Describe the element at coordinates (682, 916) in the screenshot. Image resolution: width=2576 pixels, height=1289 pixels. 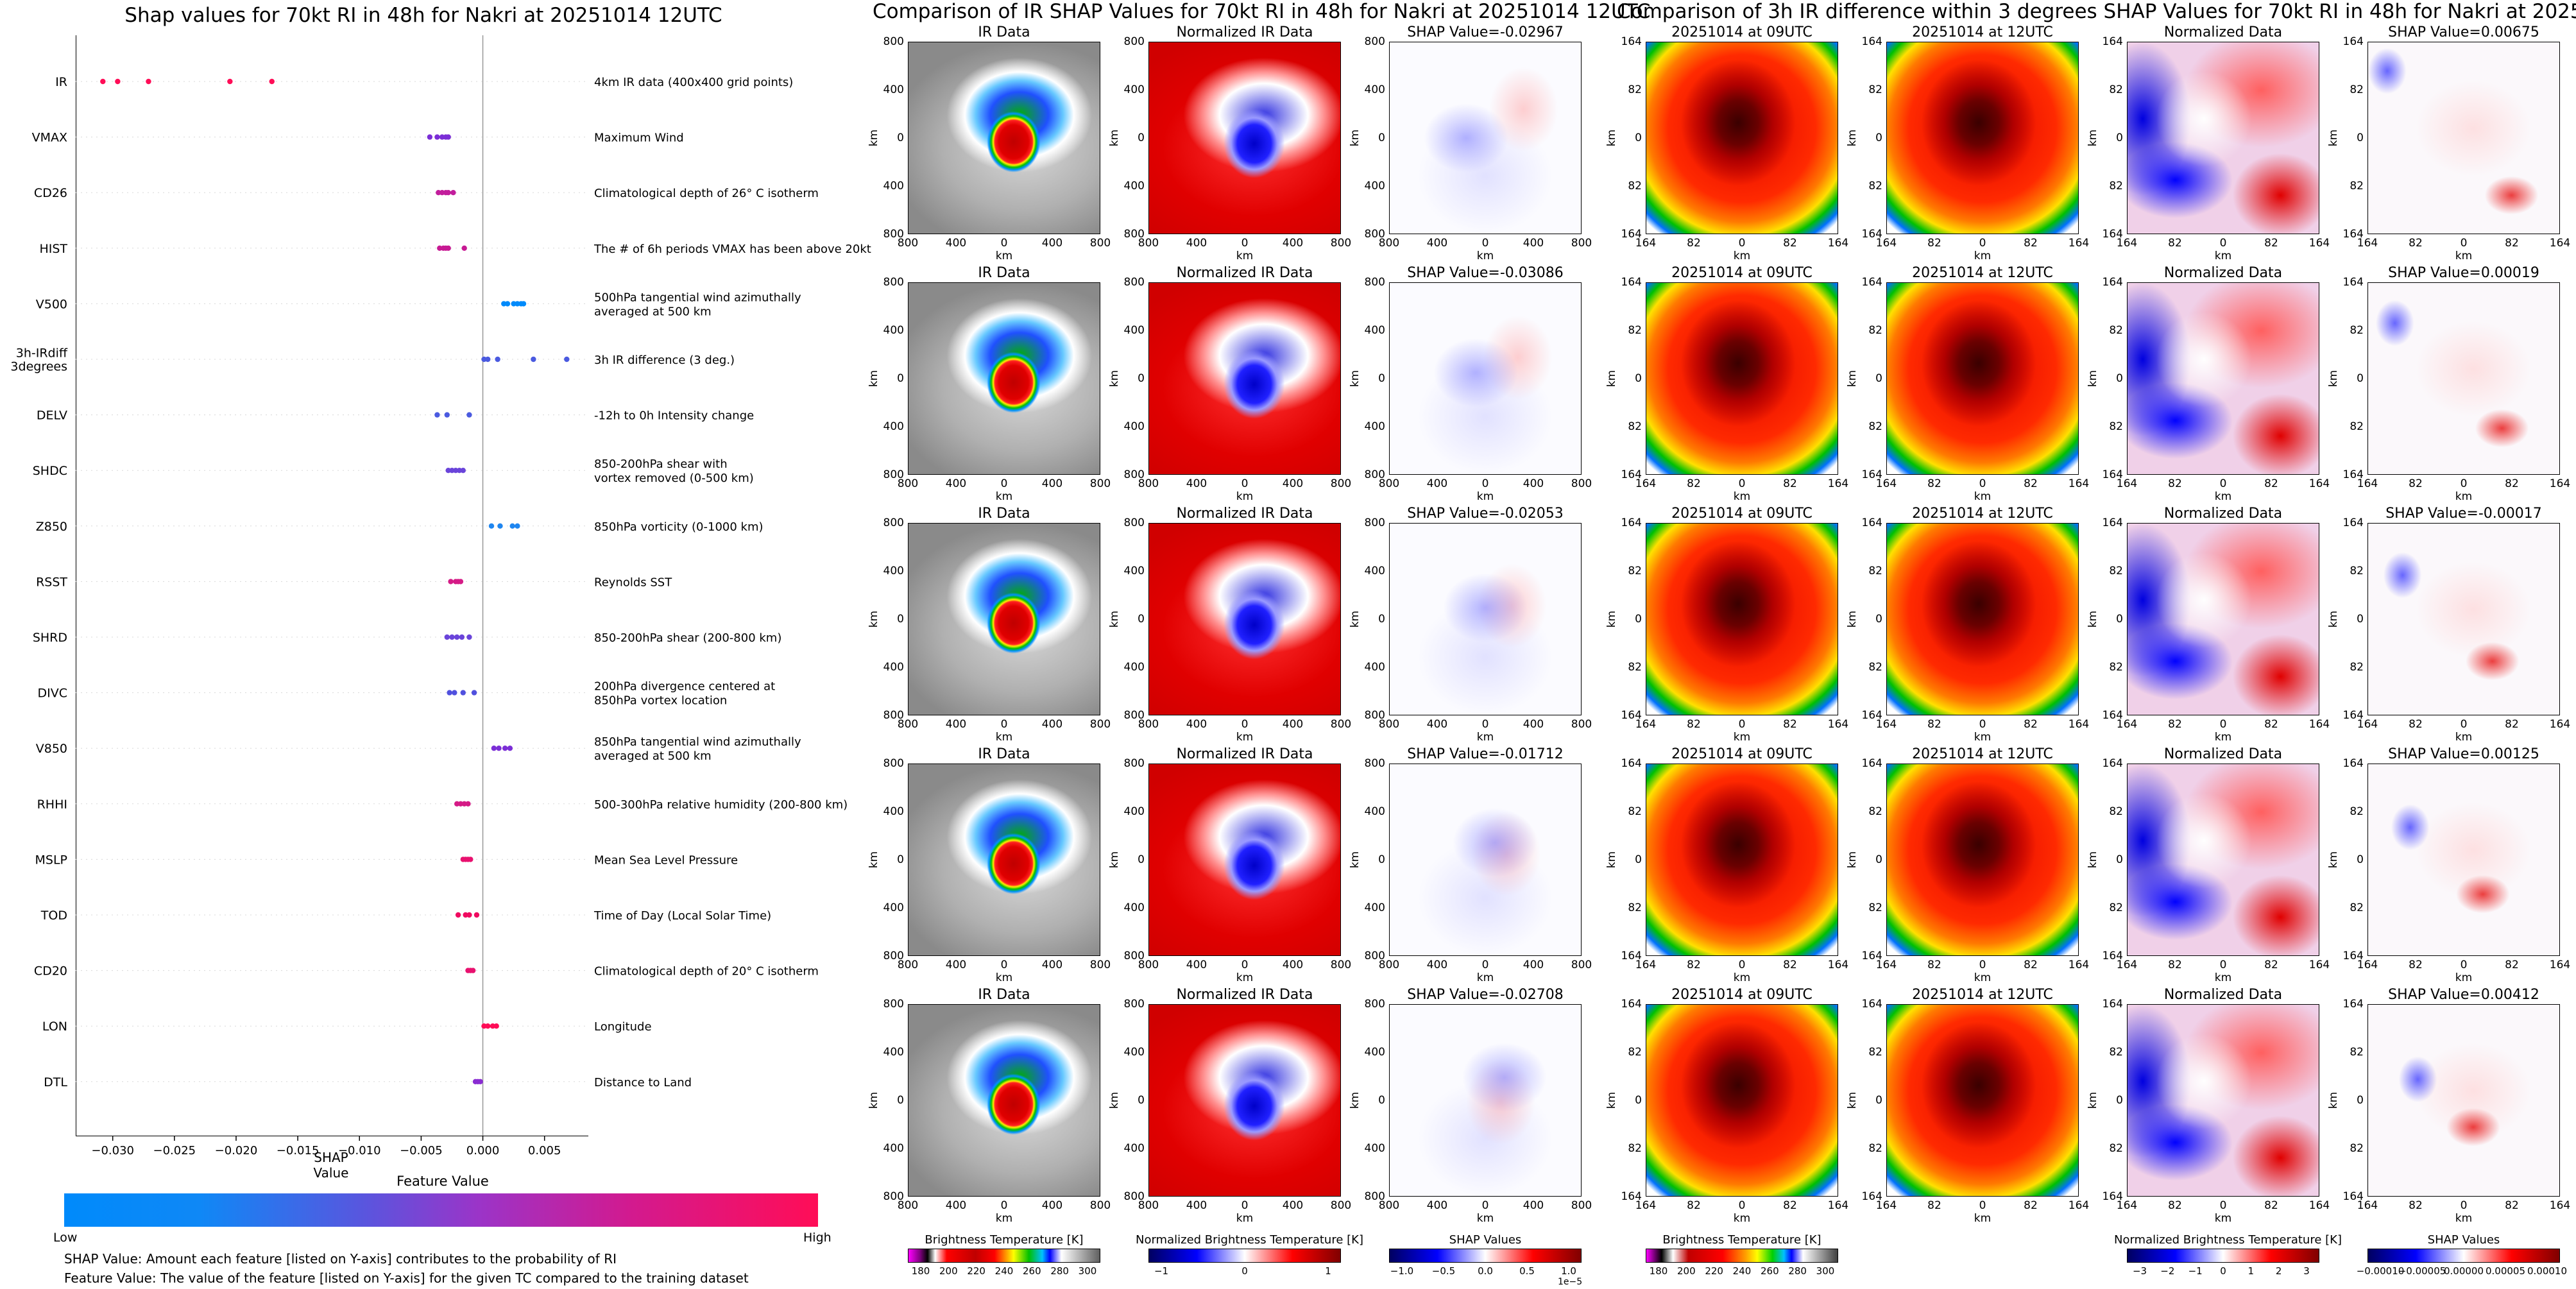
I see `feature-description: Time of Day (Local Solar Time)` at that location.